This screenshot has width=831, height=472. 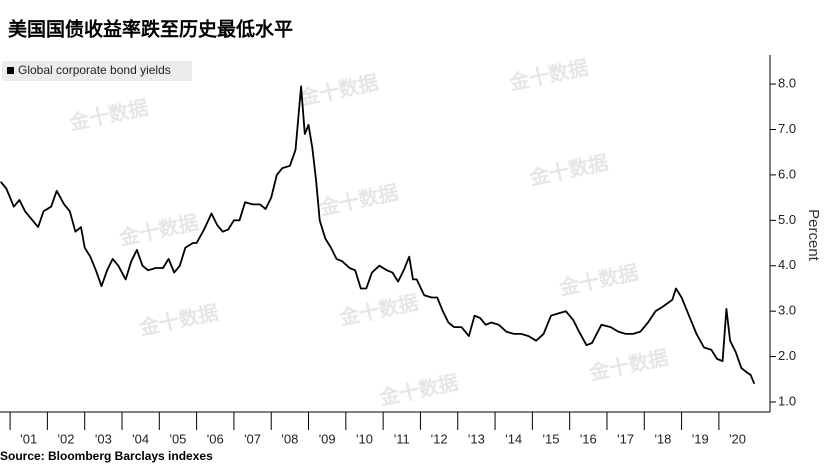 What do you see at coordinates (662, 438) in the screenshot?
I see `x-tick-label: '18` at bounding box center [662, 438].